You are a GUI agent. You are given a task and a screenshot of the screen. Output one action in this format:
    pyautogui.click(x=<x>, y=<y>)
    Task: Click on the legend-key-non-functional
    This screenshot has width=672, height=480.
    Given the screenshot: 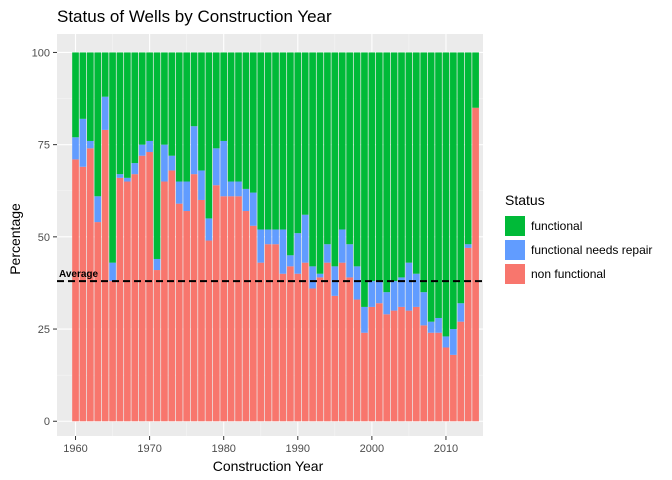 What is the action you would take?
    pyautogui.click(x=515, y=274)
    